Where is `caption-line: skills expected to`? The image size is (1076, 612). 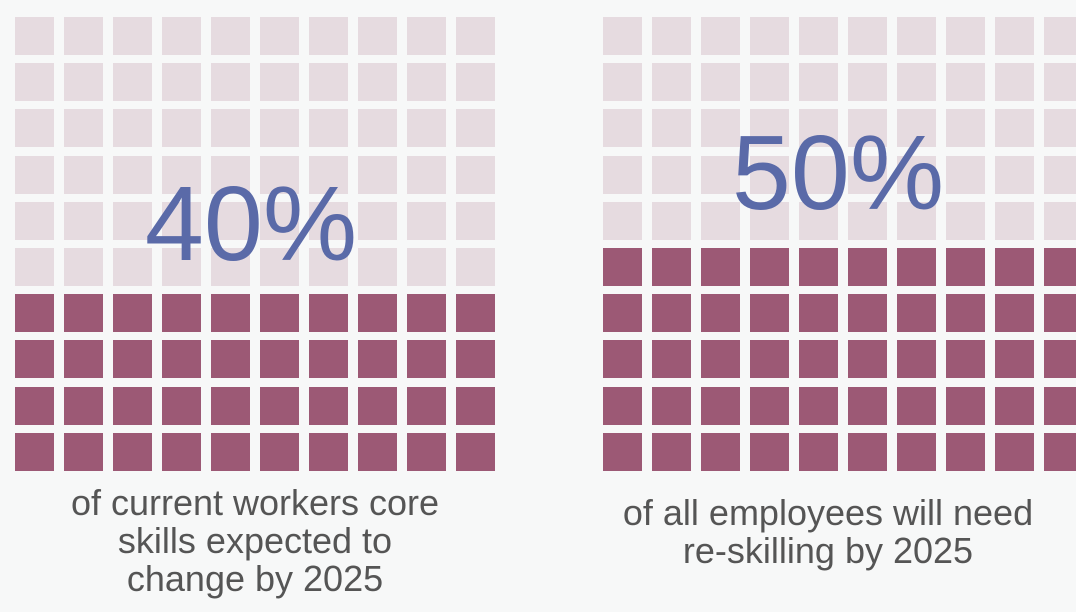
caption-line: skills expected to is located at coordinates (255, 540).